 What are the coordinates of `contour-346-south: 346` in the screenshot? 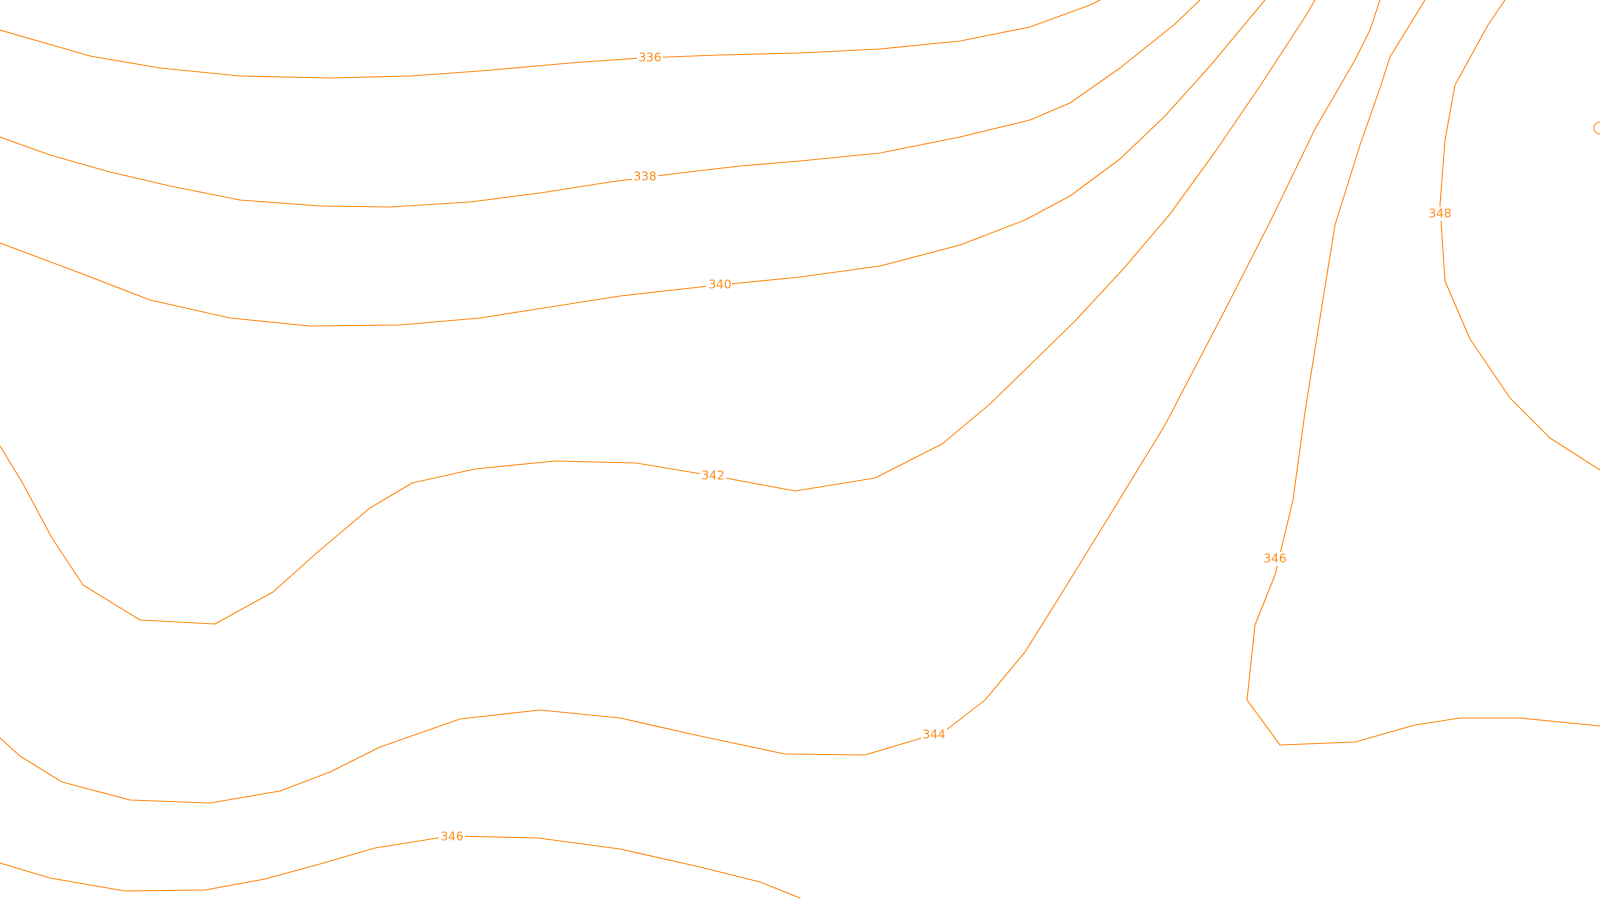 It's located at (400, 864).